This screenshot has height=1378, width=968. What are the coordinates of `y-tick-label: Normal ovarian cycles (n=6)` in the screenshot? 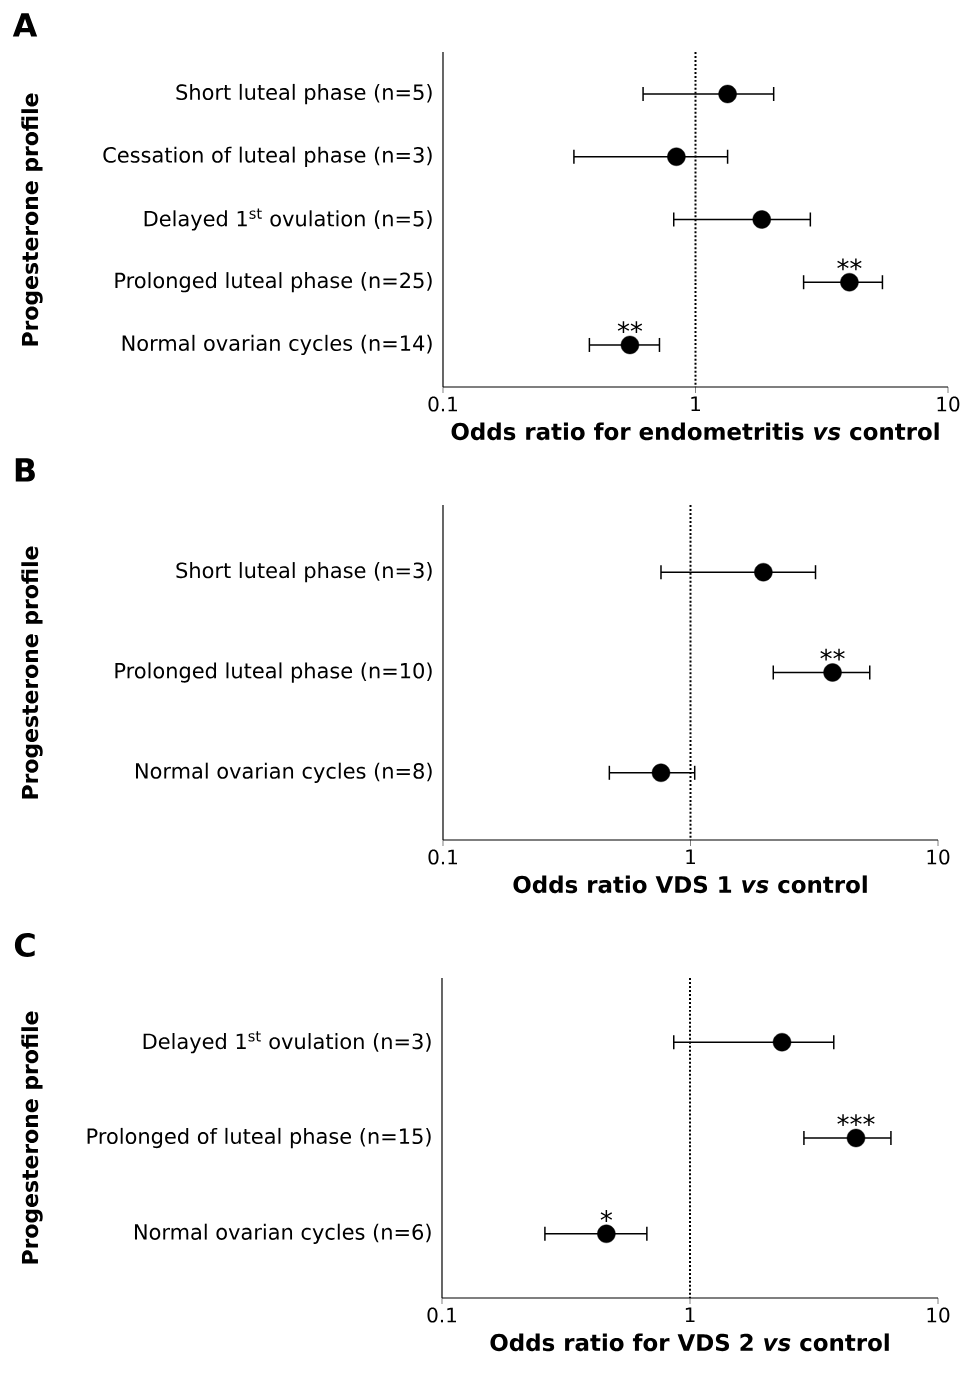 It's located at (282, 1233).